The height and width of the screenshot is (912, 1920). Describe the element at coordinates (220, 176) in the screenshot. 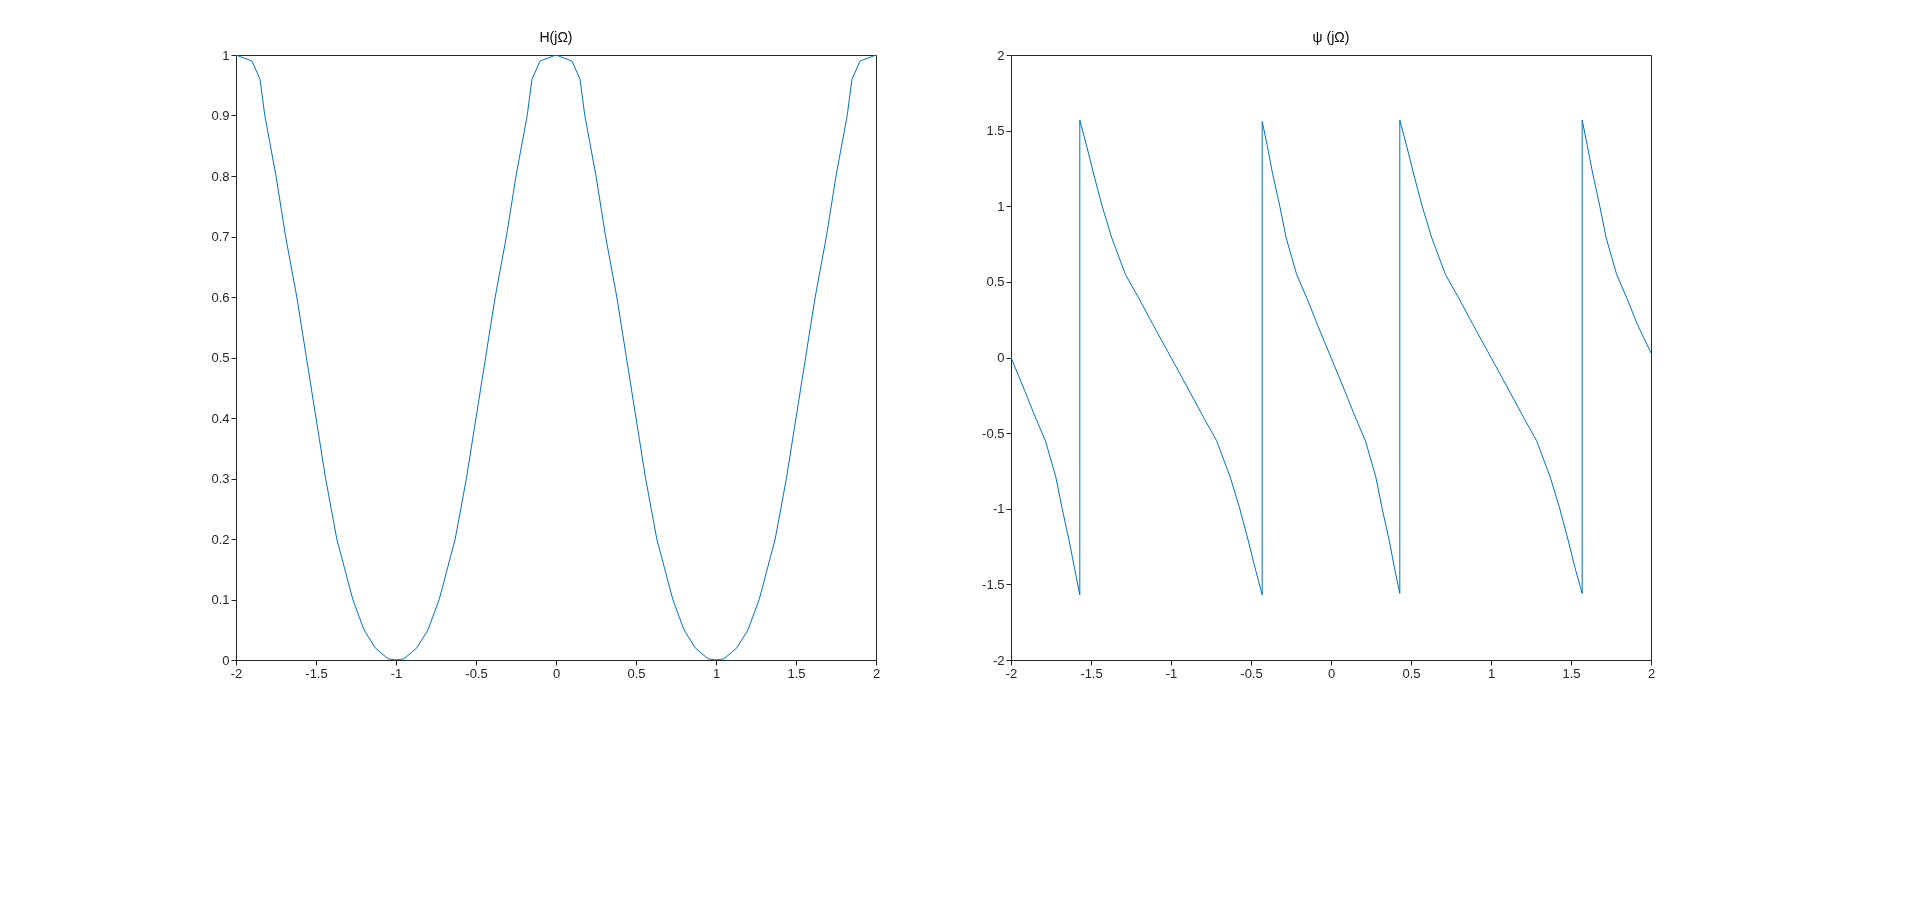

I see `y-tick-label: 0.8` at that location.